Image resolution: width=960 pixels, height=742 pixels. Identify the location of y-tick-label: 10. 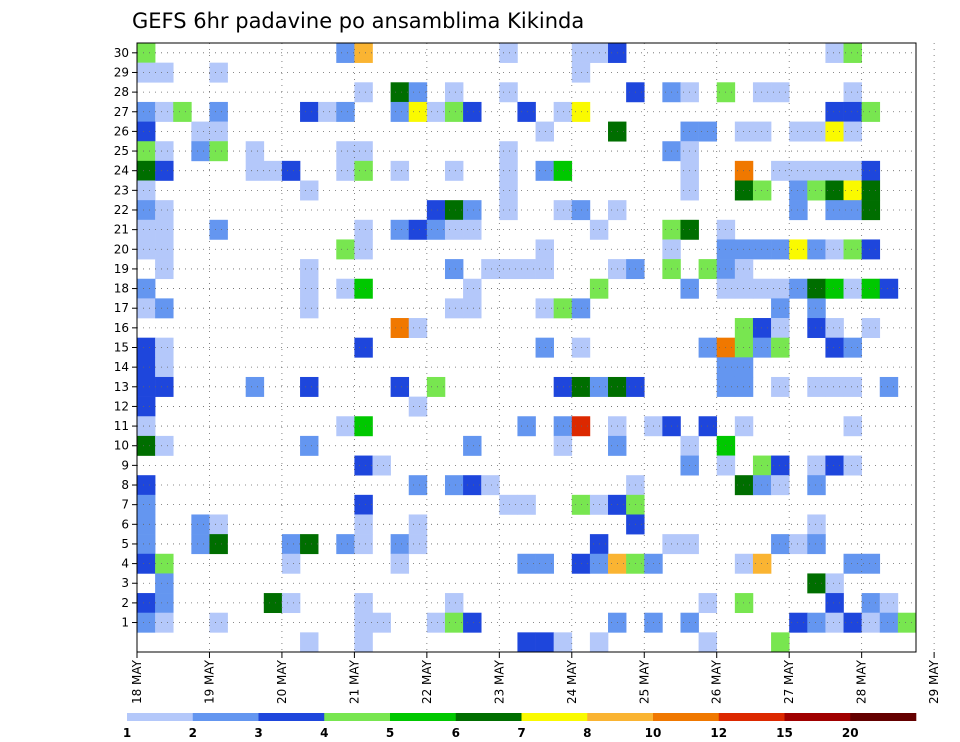
(121, 446).